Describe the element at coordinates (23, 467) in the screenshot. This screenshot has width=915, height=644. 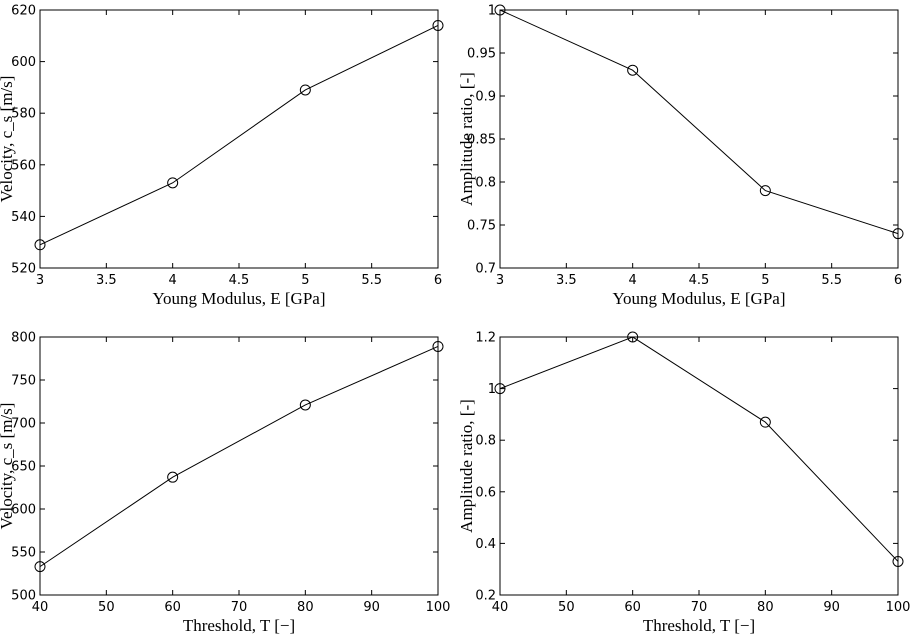
I see `y-tick-label: 650` at that location.